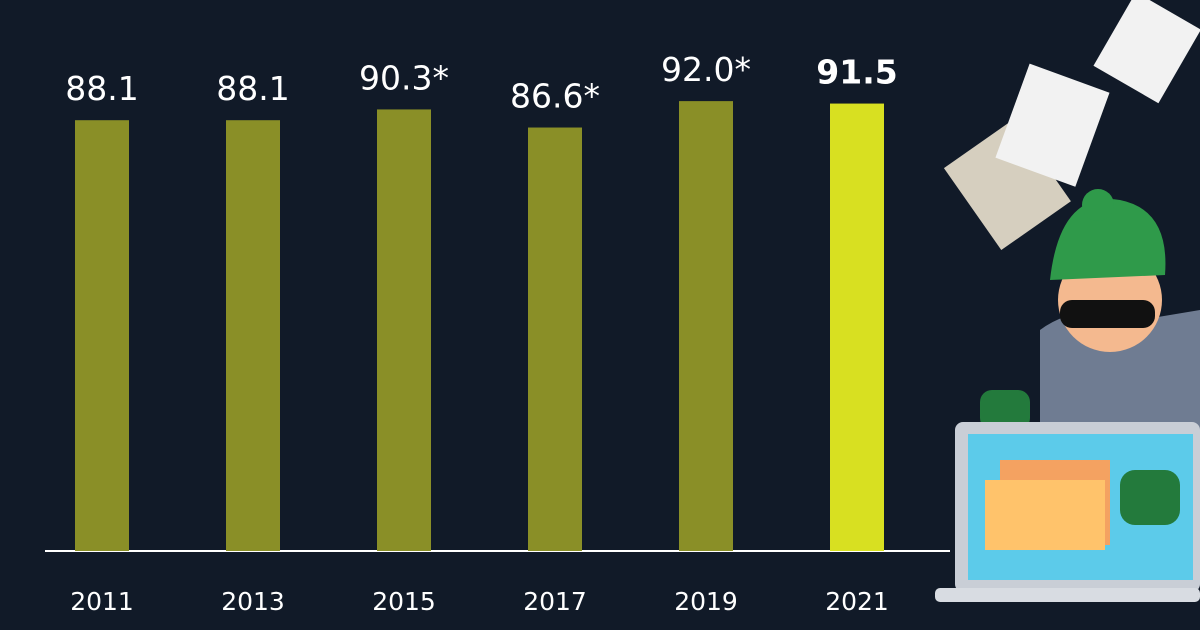 This screenshot has width=1200, height=630. What do you see at coordinates (1107, 314) in the screenshot?
I see `mask` at bounding box center [1107, 314].